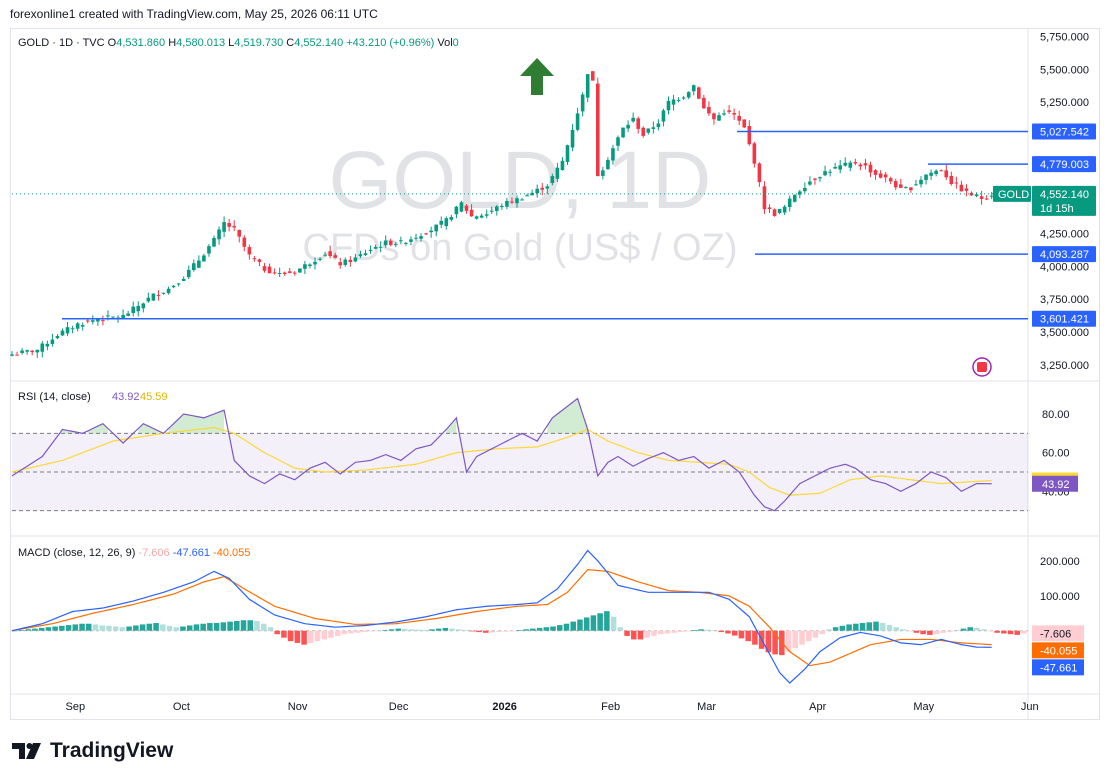 The image size is (1110, 781). Describe the element at coordinates (231, 43) in the screenshot. I see `legend-part: L` at that location.